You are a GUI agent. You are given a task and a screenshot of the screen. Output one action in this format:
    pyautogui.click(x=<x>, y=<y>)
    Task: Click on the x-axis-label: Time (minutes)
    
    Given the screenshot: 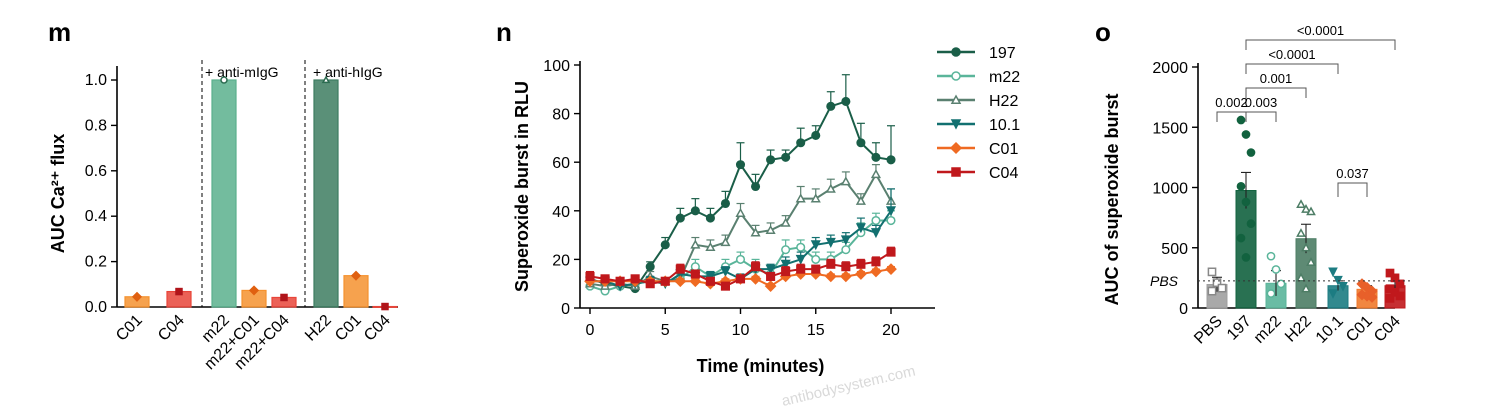 What is the action you would take?
    pyautogui.click(x=761, y=366)
    